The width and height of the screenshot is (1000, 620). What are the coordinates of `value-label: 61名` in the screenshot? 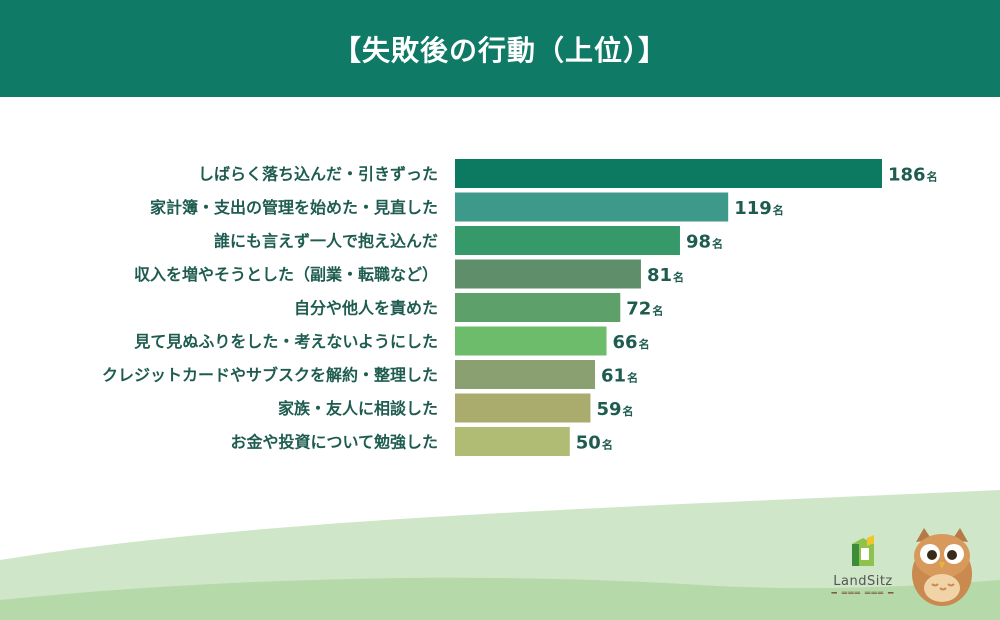 It's located at (619, 376).